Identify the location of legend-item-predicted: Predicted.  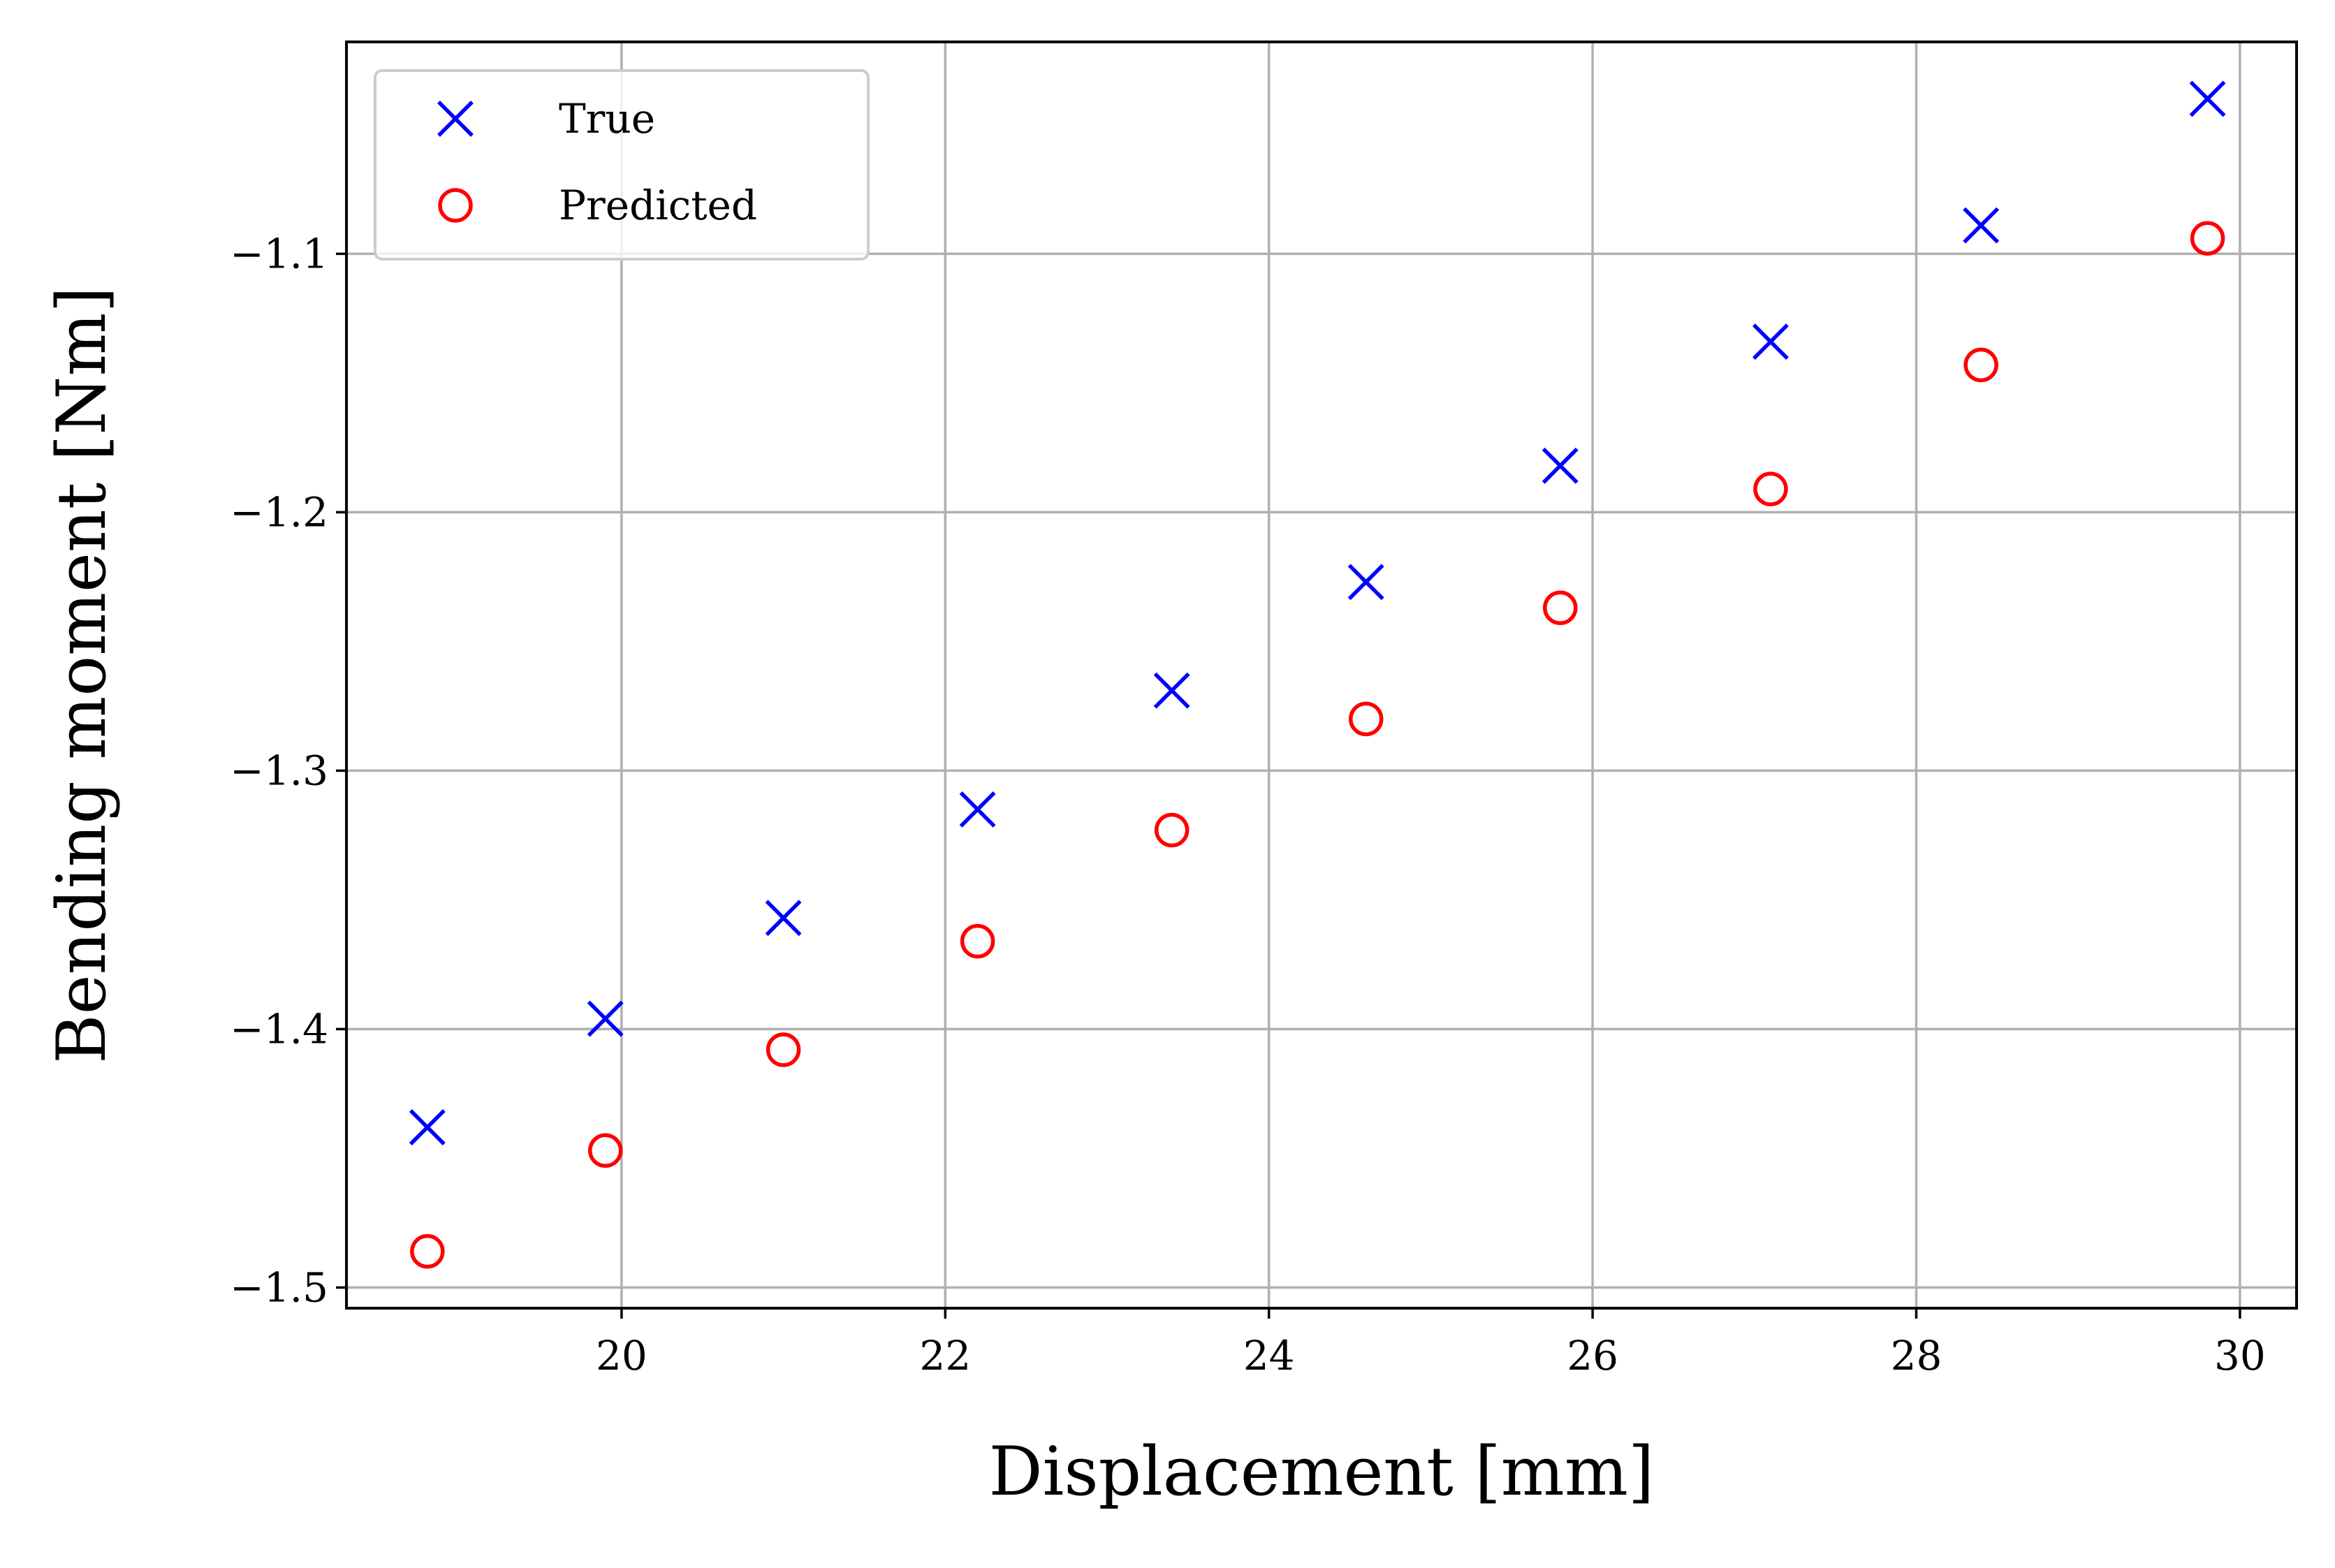
(597, 205).